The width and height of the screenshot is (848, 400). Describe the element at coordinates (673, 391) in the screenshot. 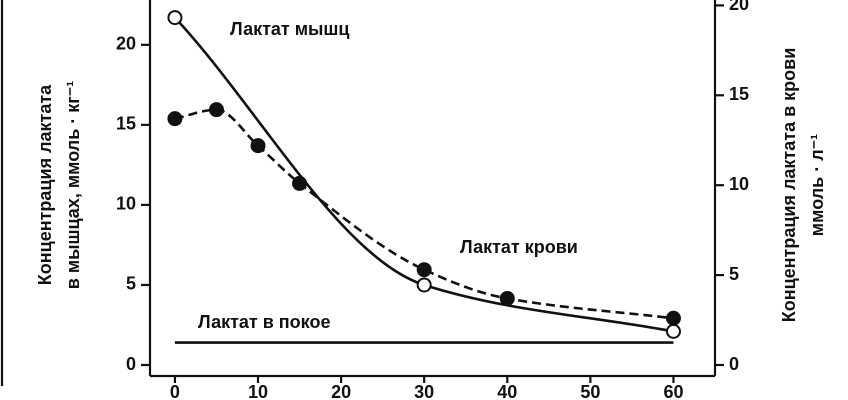

I see `x-tick-label: 60` at that location.